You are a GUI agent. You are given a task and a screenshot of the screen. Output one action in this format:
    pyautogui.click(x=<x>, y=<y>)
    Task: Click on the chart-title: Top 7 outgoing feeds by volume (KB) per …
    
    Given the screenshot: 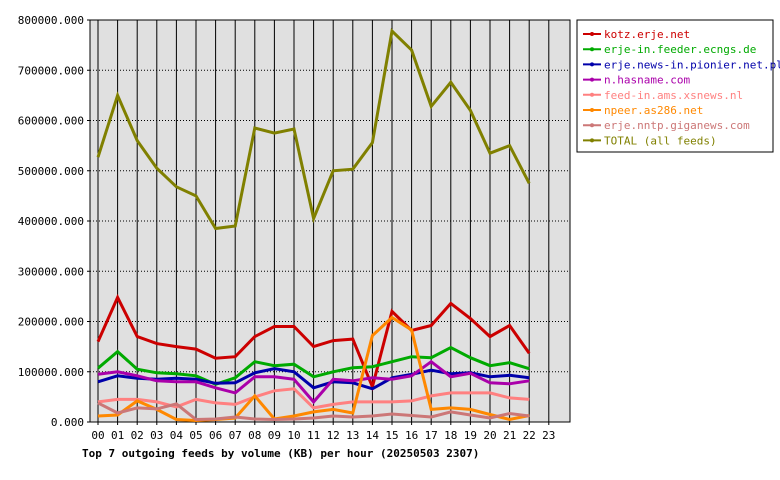 What is the action you would take?
    pyautogui.click(x=280, y=453)
    